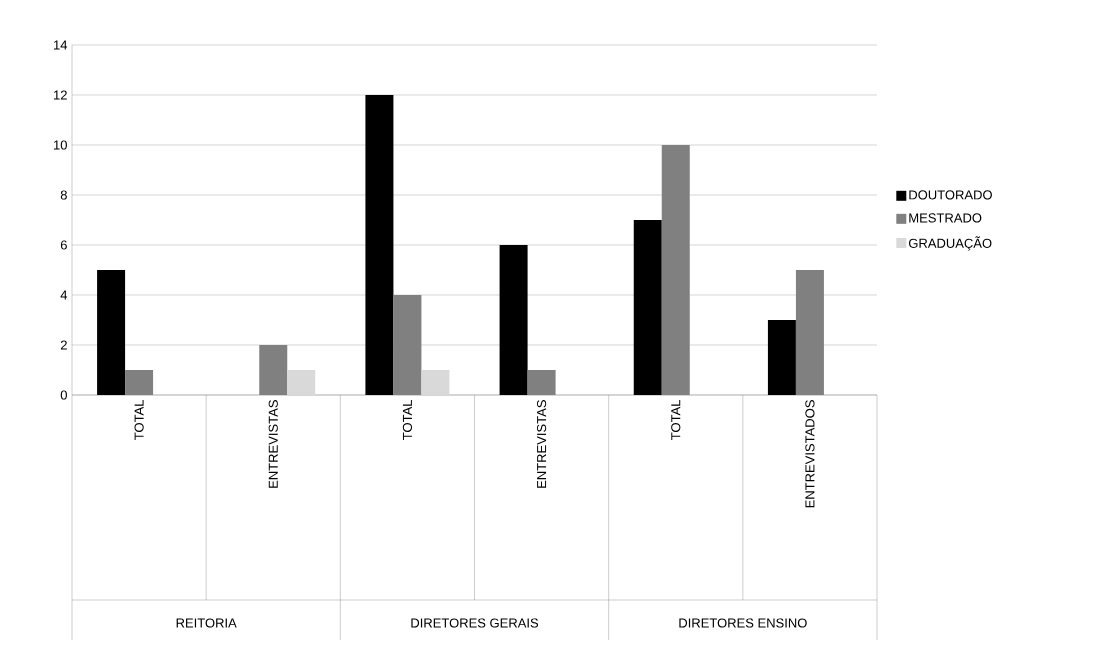 This screenshot has height=651, width=1100. I want to click on legend-label: GRADUAÇÃO, so click(950, 243).